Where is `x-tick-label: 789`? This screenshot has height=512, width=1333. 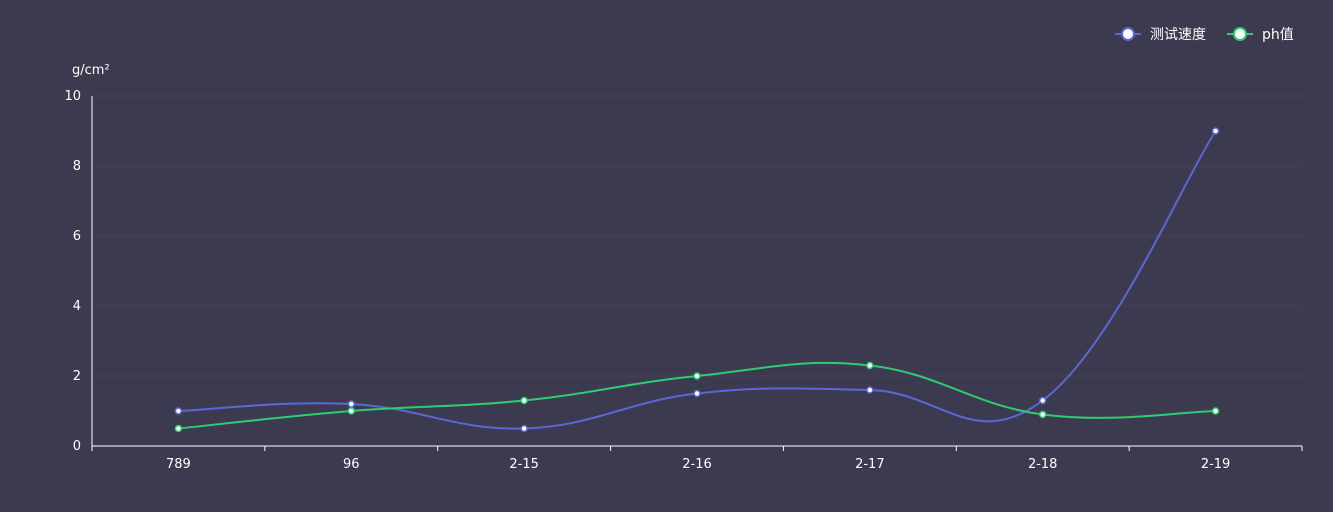 x-tick-label: 789 is located at coordinates (178, 464).